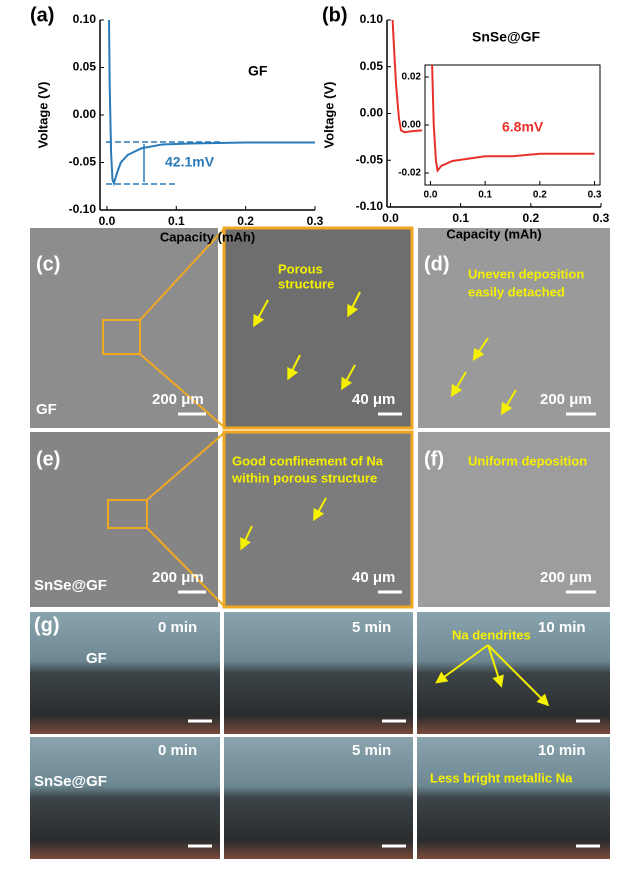 Image resolution: width=641 pixels, height=876 pixels. Describe the element at coordinates (437, 264) in the screenshot. I see `panel-label: (d)` at that location.